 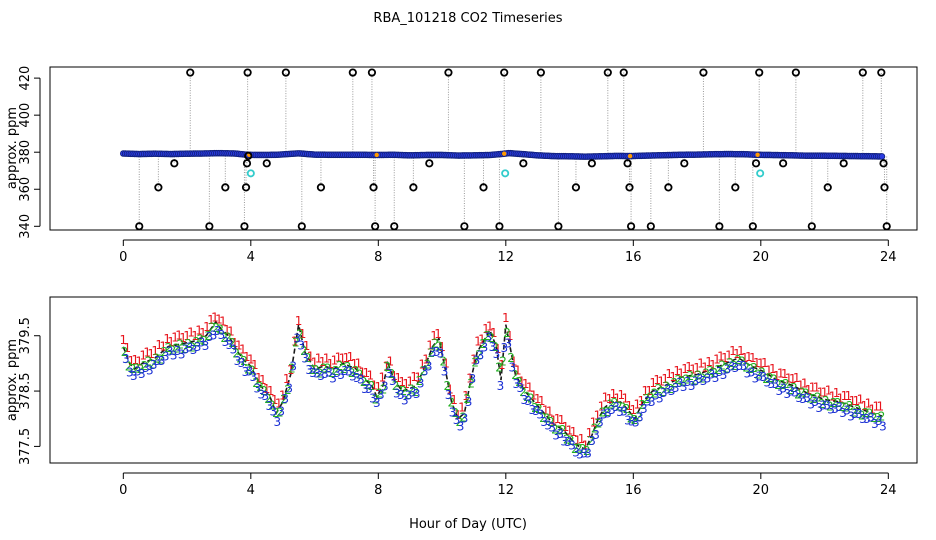 I want to click on bottom-y-tick-label: 377.5, so click(x=25, y=446).